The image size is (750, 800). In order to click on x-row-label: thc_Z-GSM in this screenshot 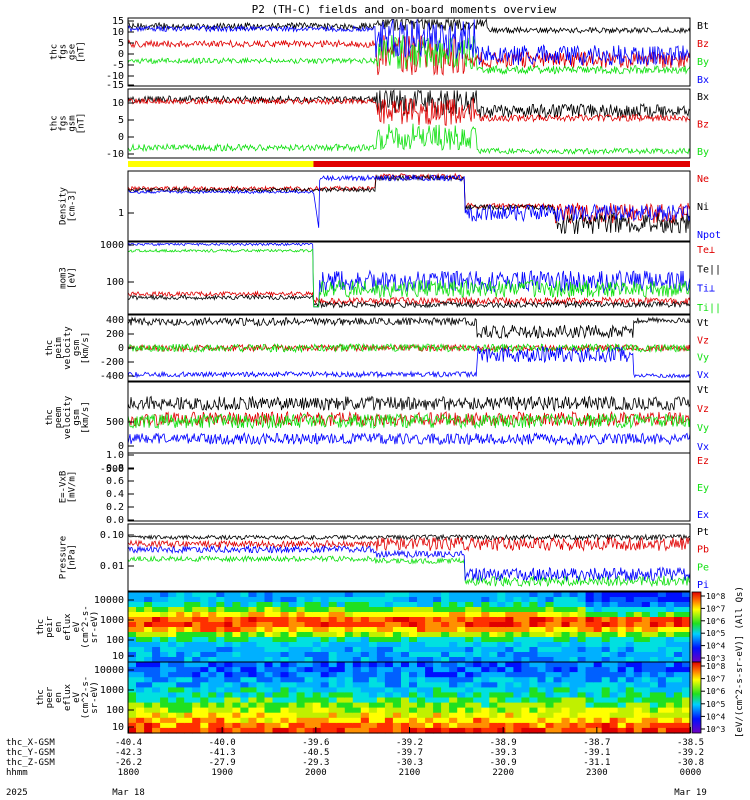, I will do `click(30, 763)`.